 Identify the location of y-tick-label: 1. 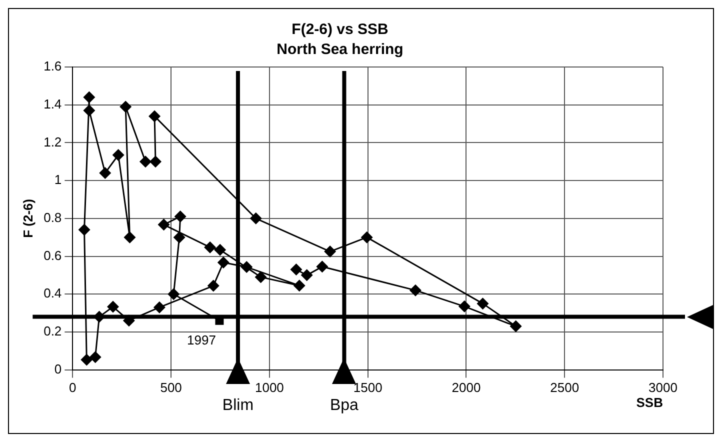
(58, 180).